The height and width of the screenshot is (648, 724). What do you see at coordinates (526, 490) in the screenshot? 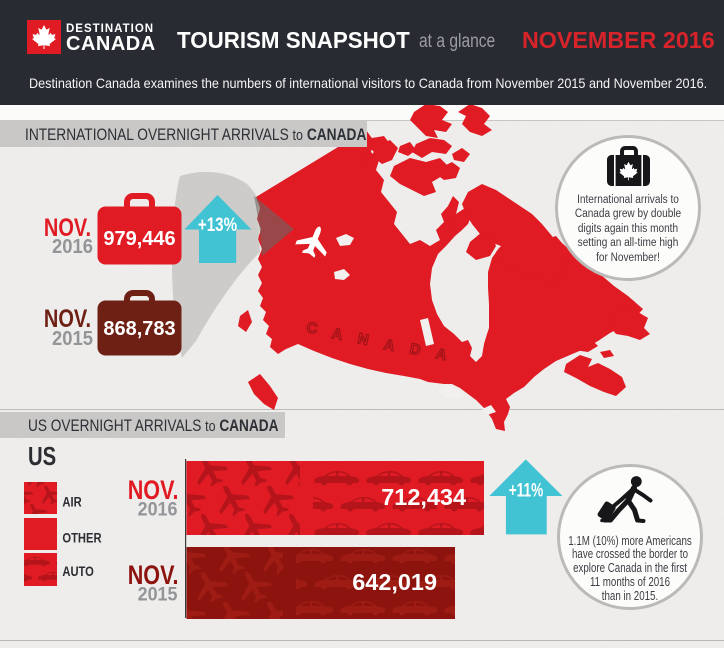
I see `svg-text: +11%` at bounding box center [526, 490].